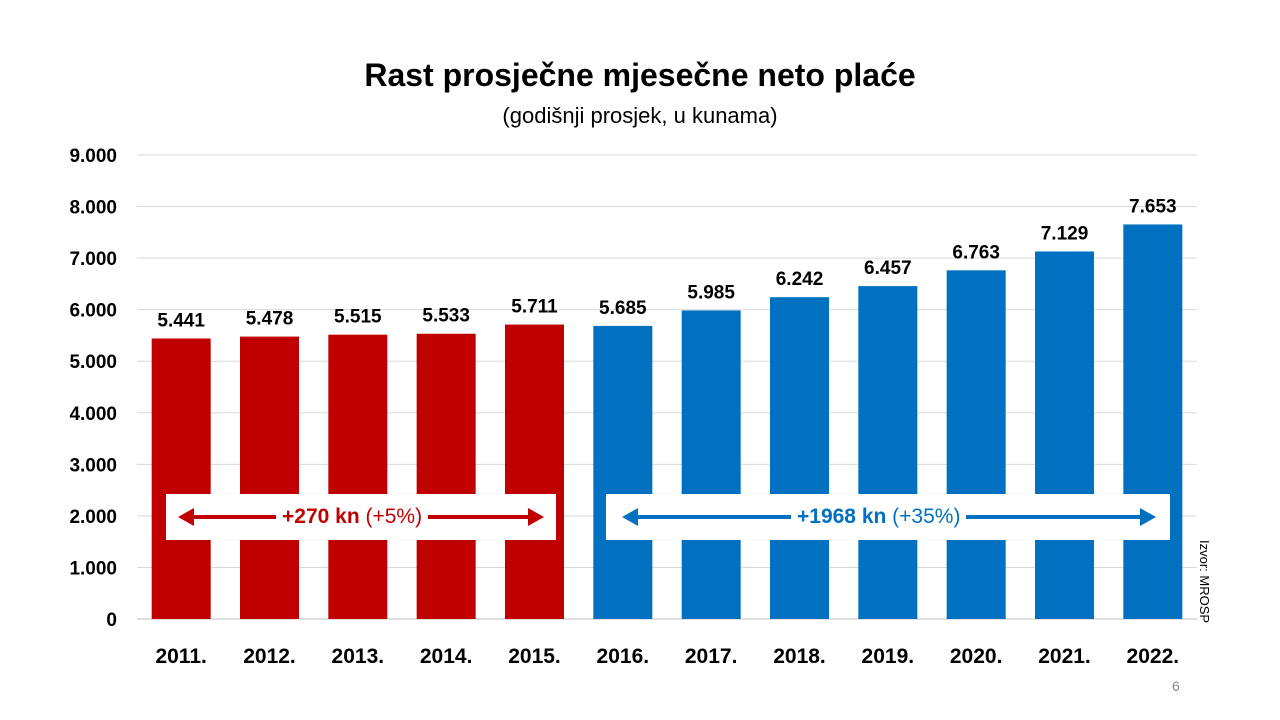 This screenshot has height=720, width=1280. What do you see at coordinates (93, 517) in the screenshot?
I see `y-tick-label: 2.000` at bounding box center [93, 517].